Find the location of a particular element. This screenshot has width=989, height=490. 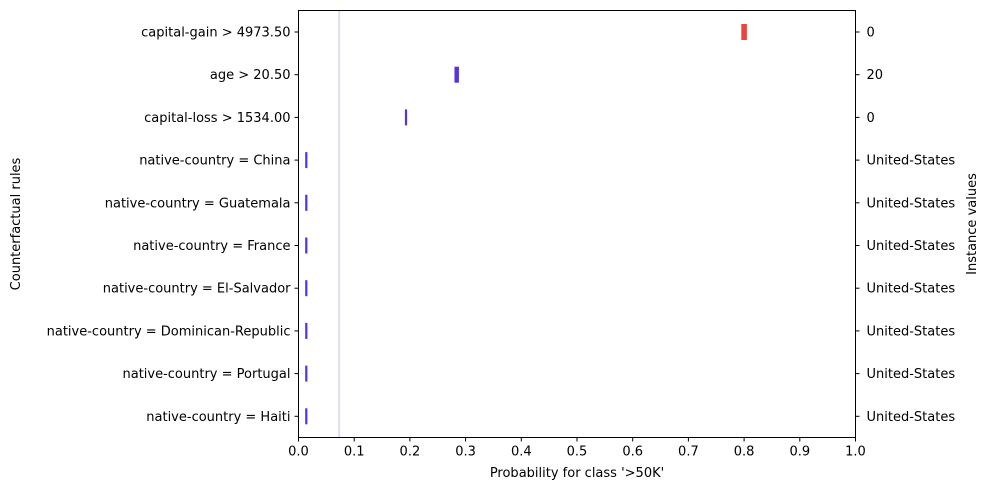

rule-label: native-country = Haiti is located at coordinates (218, 417).